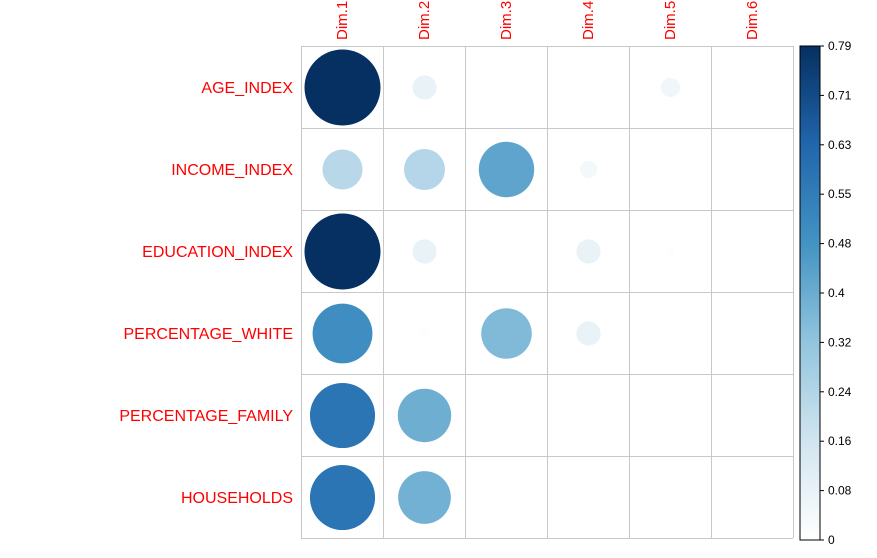  I want to click on colorbar: 0 0.08 0.16 0.24 0.32 0.4 0.48 0.55 0.63 0.71 0.79, so click(825, 293).